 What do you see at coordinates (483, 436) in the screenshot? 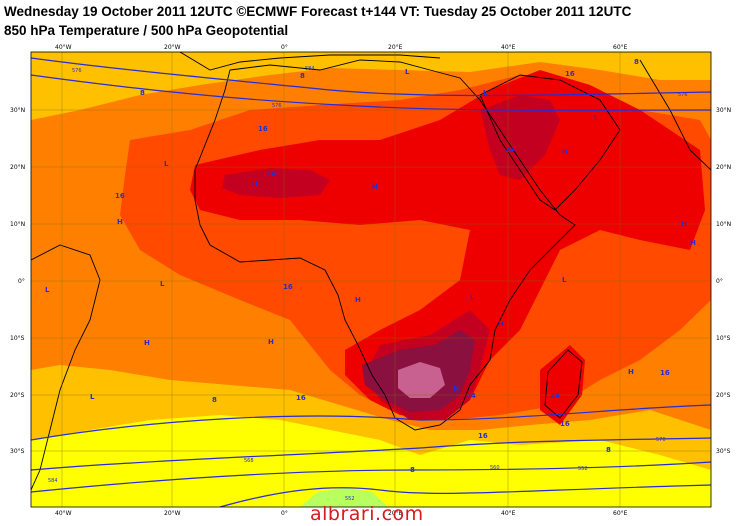
I see `temp-label-14: 16` at bounding box center [483, 436].